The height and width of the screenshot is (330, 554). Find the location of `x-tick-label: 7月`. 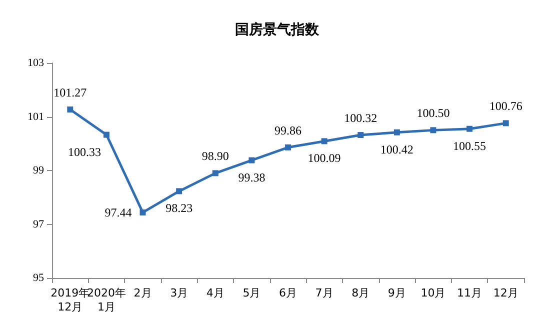

x-tick-label: 7月 is located at coordinates (324, 293).